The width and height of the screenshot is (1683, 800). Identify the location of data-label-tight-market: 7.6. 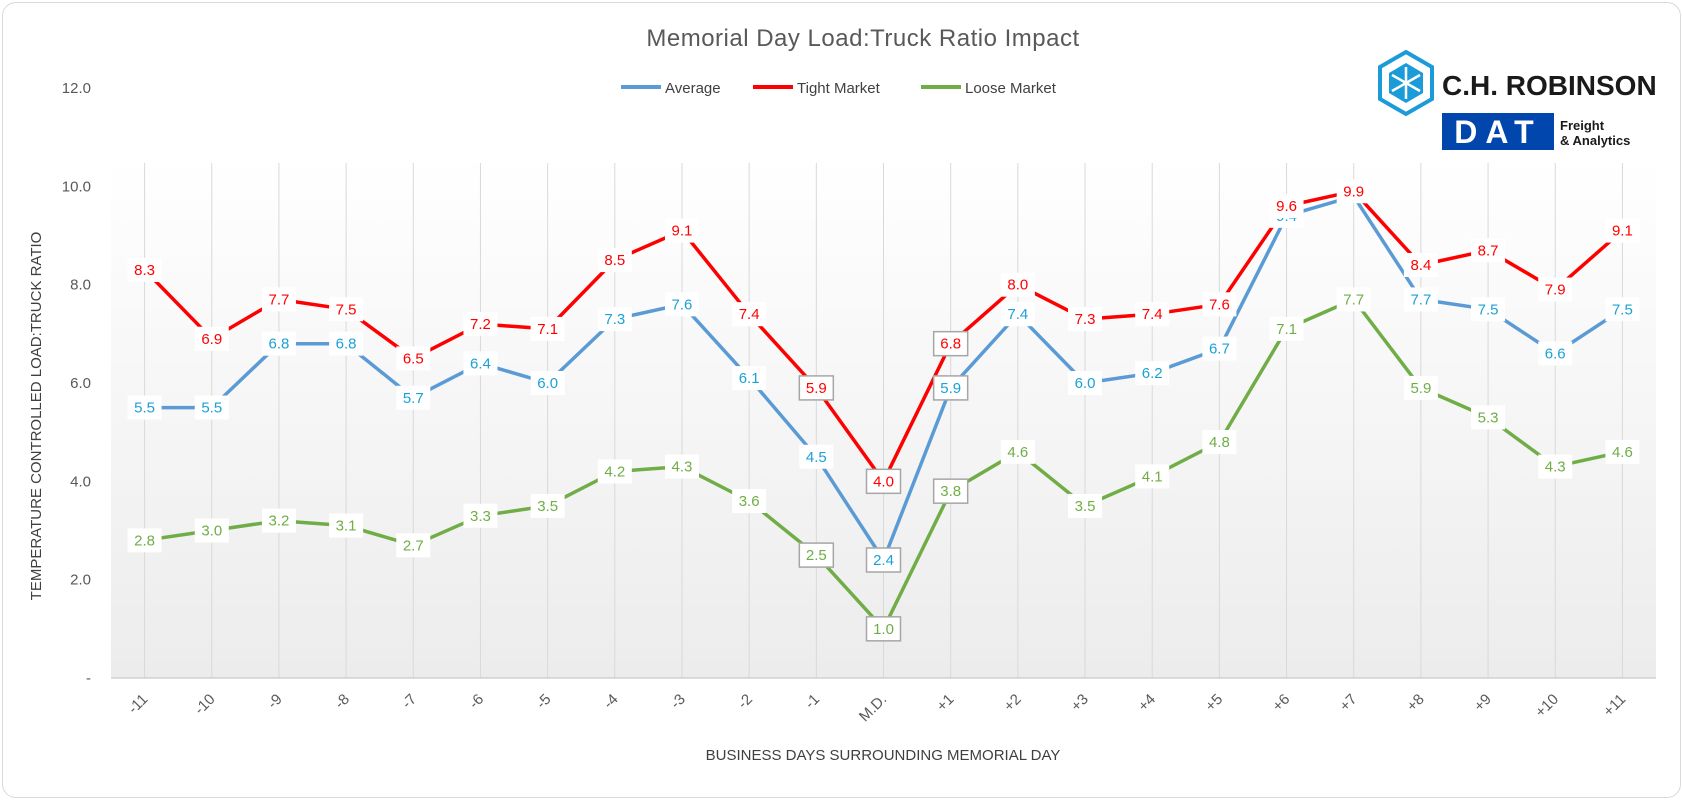
(1219, 304).